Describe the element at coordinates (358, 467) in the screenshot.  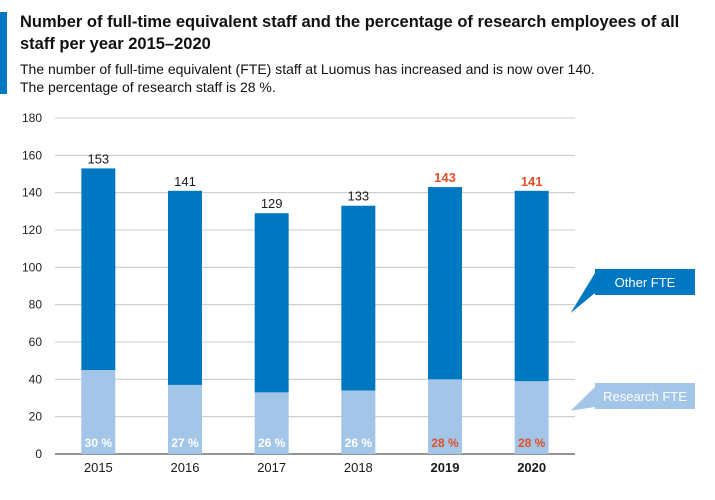
I see `x-tick-label: 2018` at that location.